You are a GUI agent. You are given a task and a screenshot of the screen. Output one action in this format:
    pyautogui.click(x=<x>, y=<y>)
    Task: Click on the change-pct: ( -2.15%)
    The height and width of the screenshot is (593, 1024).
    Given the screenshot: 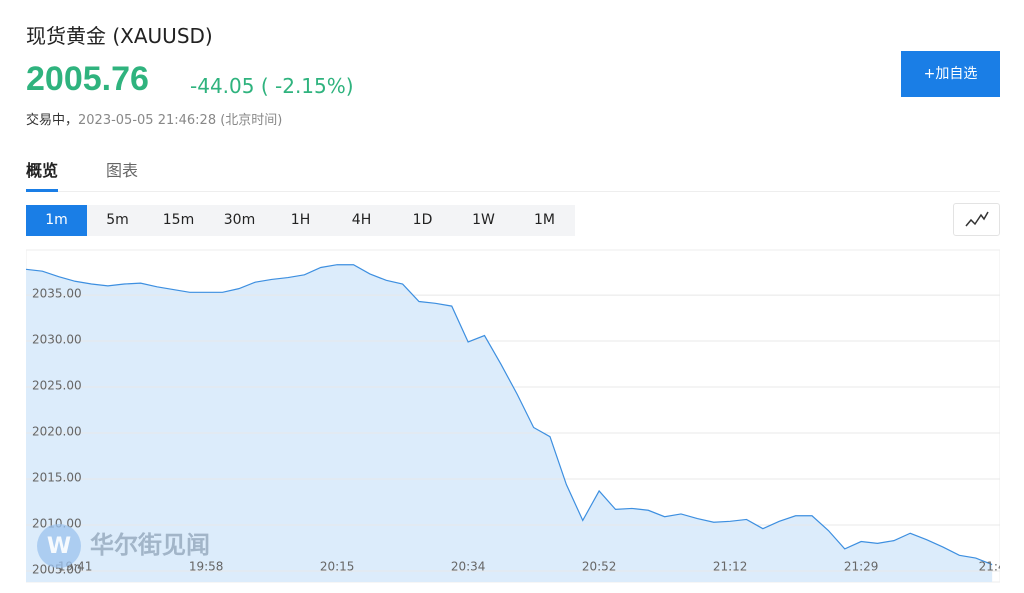 What is the action you would take?
    pyautogui.click(x=307, y=86)
    